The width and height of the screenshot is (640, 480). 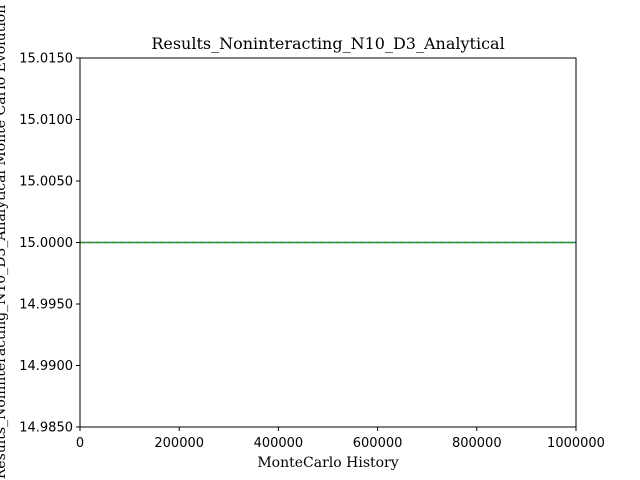 What do you see at coordinates (80, 443) in the screenshot?
I see `x-tick-label: 0` at bounding box center [80, 443].